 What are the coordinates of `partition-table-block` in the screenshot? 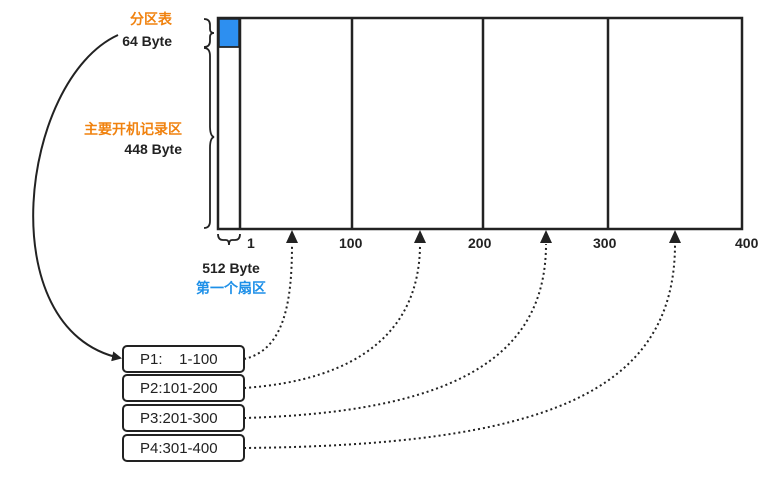 It's located at (229, 33).